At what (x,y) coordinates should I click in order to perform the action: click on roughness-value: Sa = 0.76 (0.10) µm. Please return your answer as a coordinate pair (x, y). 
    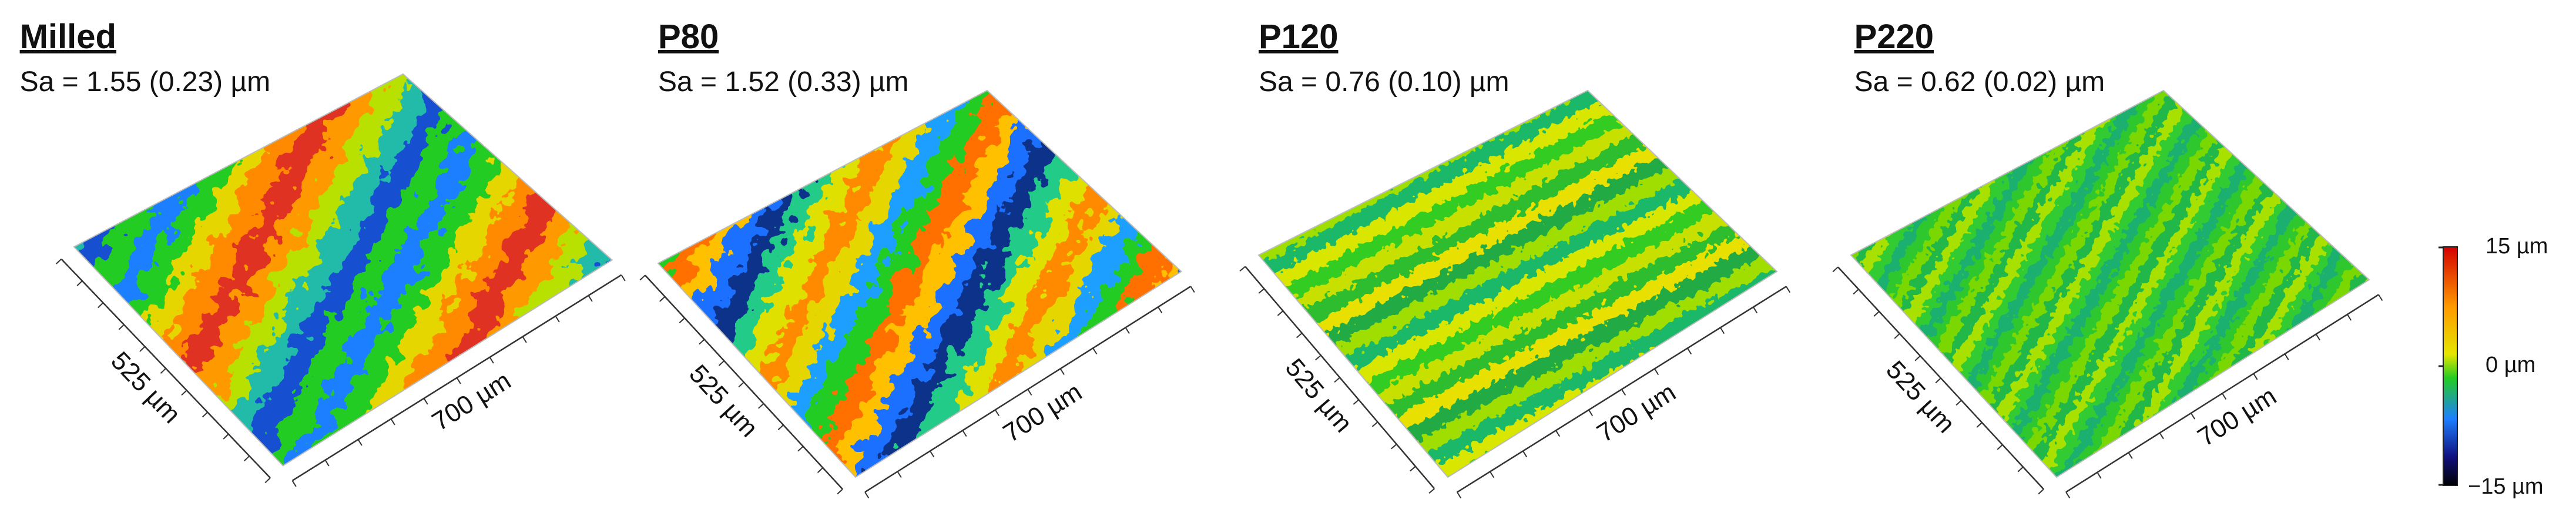
    Looking at the image, I should click on (1384, 82).